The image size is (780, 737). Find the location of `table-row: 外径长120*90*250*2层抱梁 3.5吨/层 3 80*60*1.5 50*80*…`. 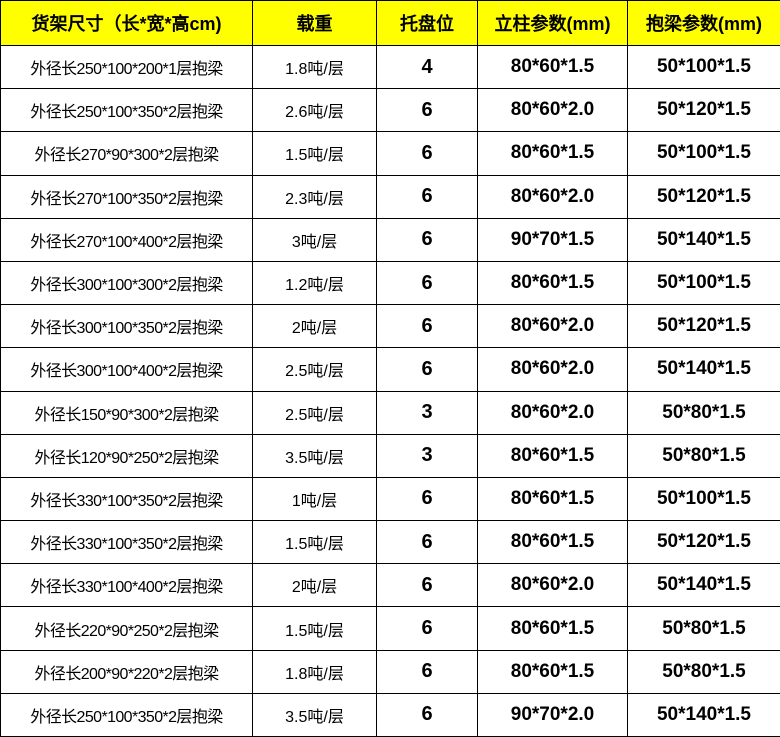

table-row: 外径长120*90*250*2层抱梁 3.5吨/层 3 80*60*1.5 50*80*… is located at coordinates (390, 455).